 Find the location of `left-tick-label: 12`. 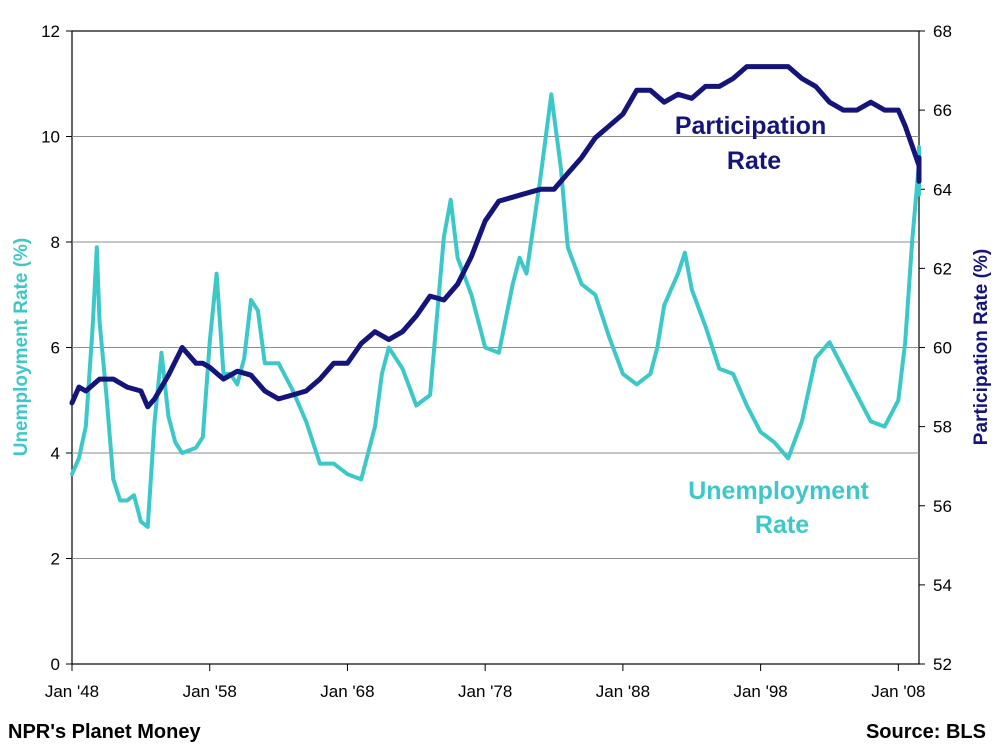

left-tick-label: 12 is located at coordinates (50, 31).